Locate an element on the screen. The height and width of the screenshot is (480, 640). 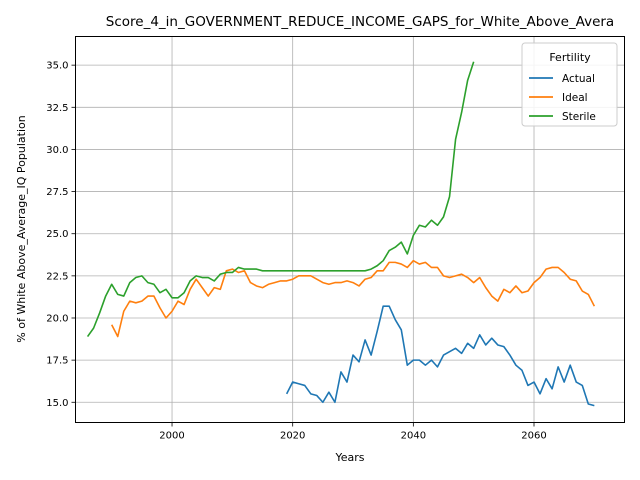
x-axis: 2000 2020 2040 2060 is located at coordinates (353, 432).